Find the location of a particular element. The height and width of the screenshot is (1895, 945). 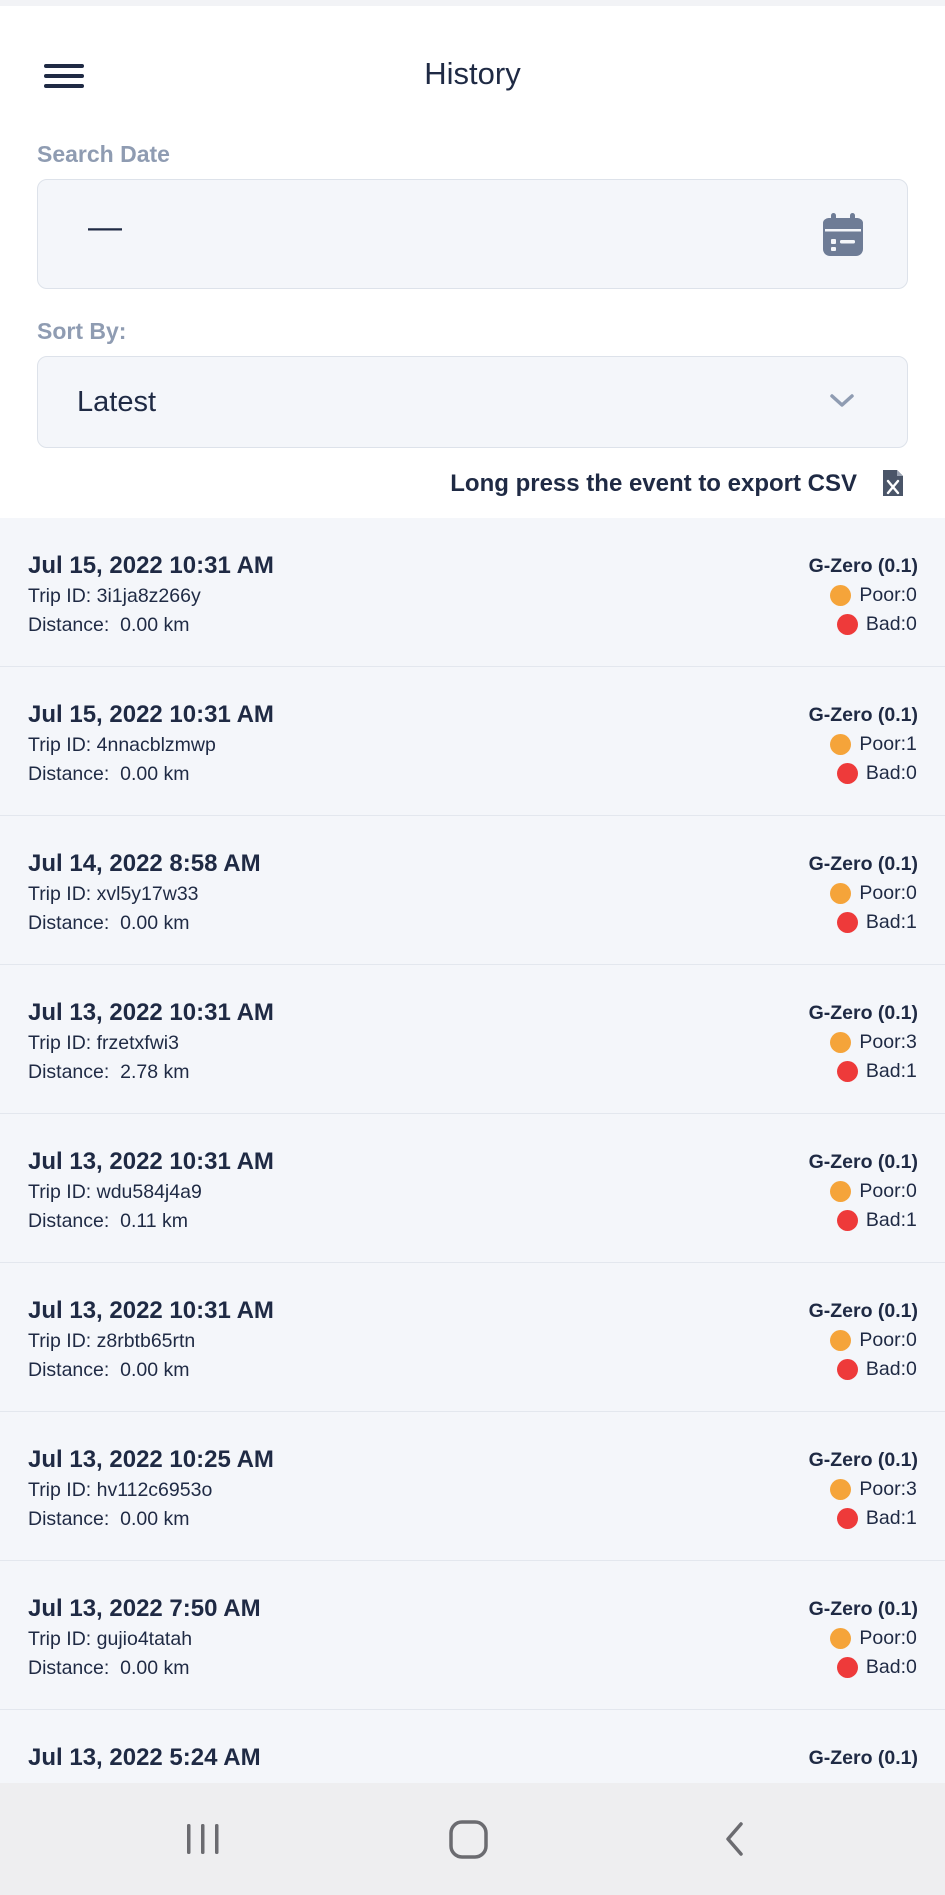

trip-datetime: Jul 14, 2022 8:58 AM is located at coordinates (144, 863).